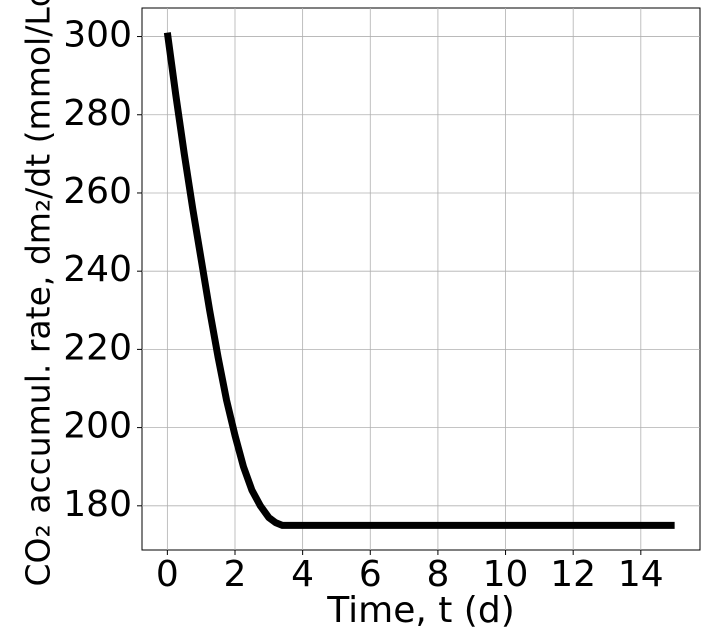  Describe the element at coordinates (97, 113) in the screenshot. I see `y-tick-label: 280` at that location.